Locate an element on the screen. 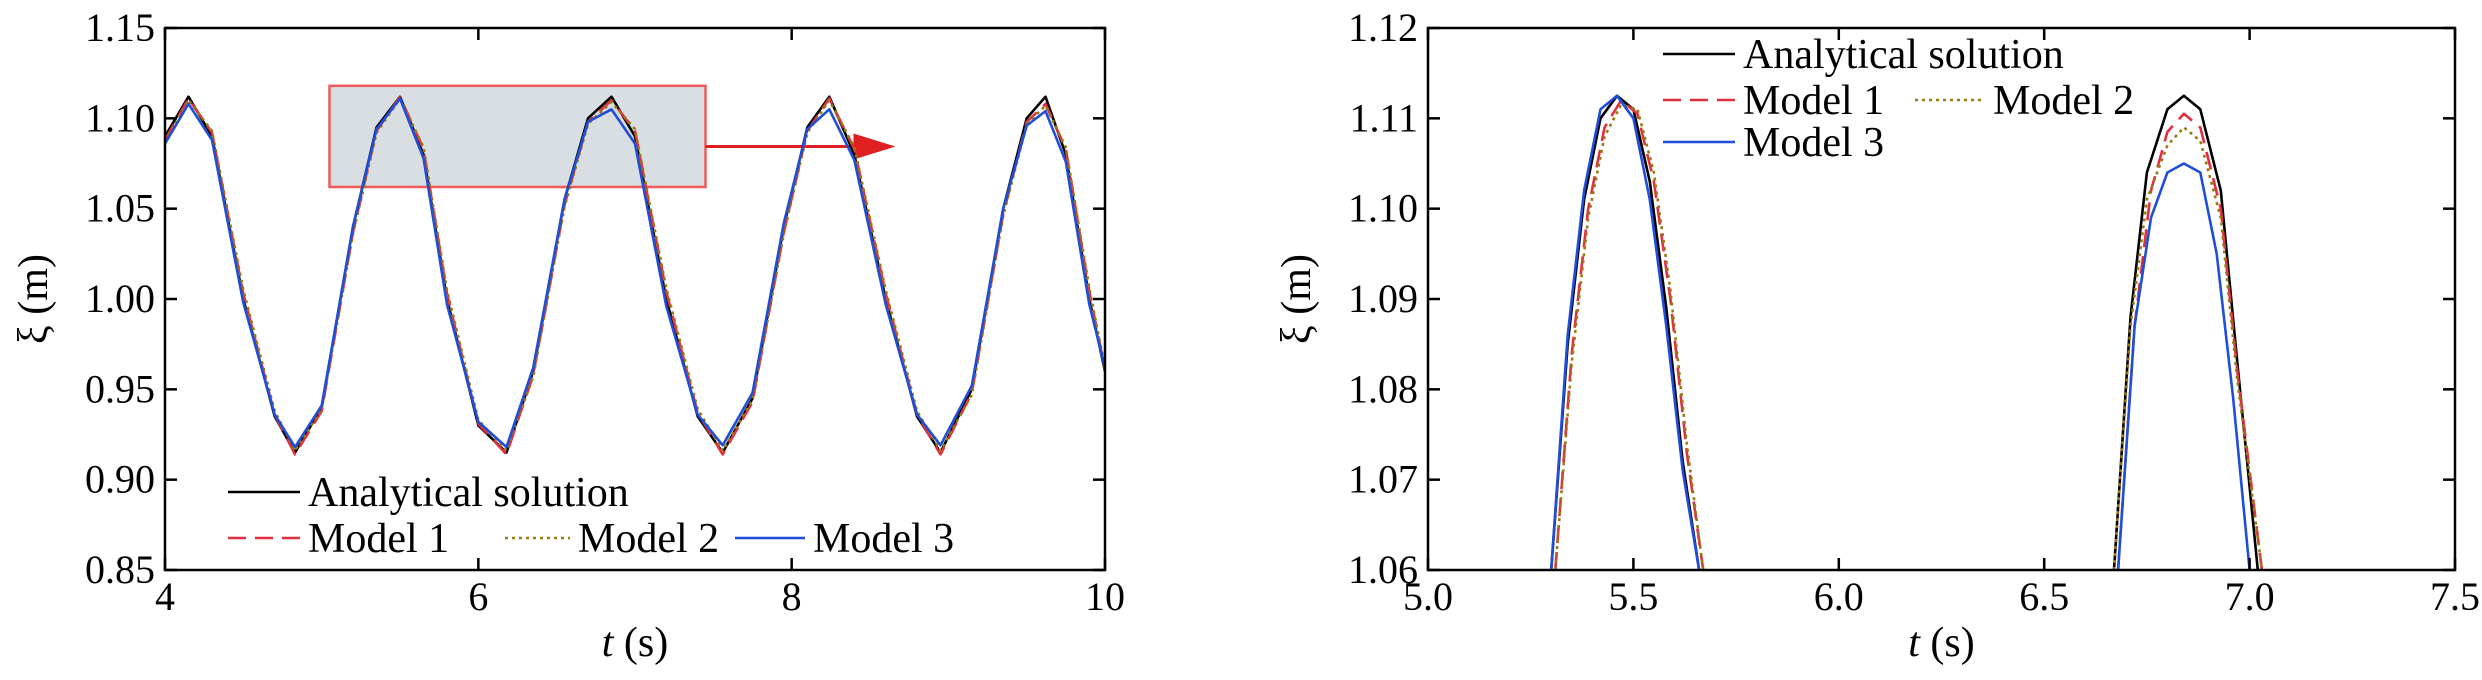 Image resolution: width=2482 pixels, height=680 pixels. x-tick-label: 6 is located at coordinates (478, 596).